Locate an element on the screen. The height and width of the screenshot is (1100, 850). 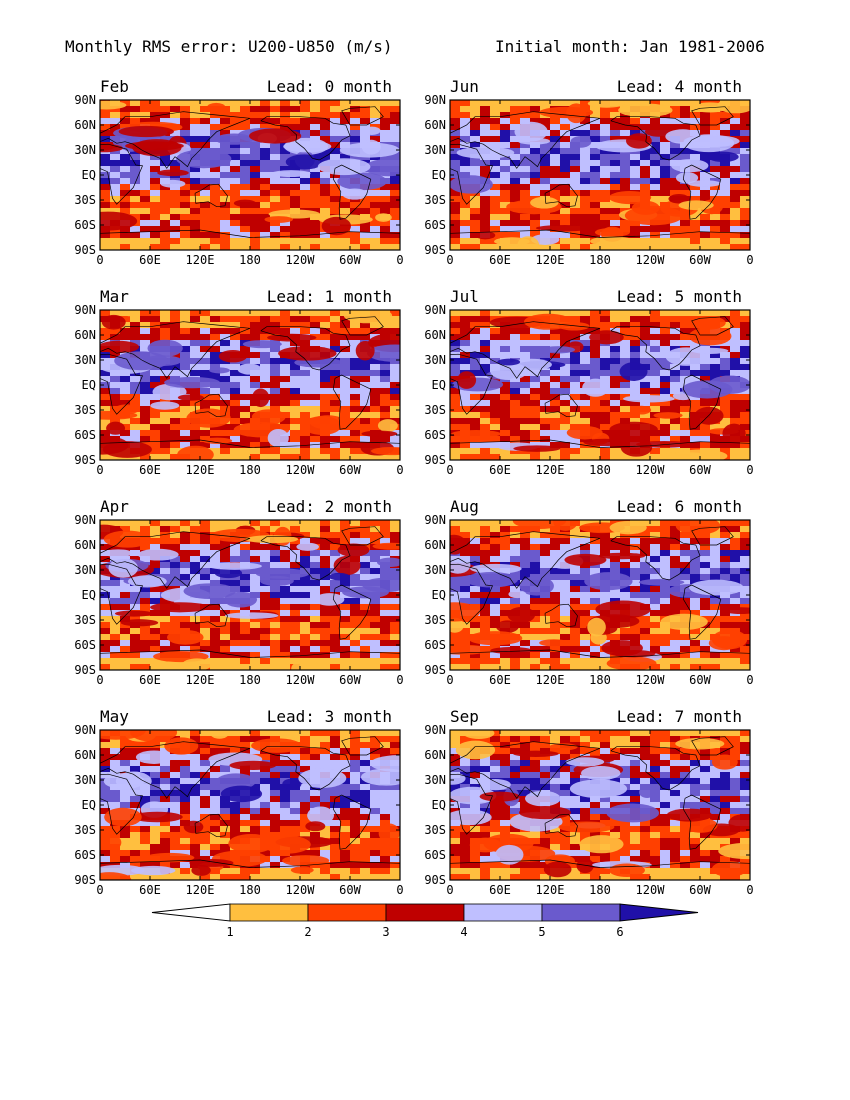
panel-lead: Lead: 1 month is located at coordinates (329, 296).